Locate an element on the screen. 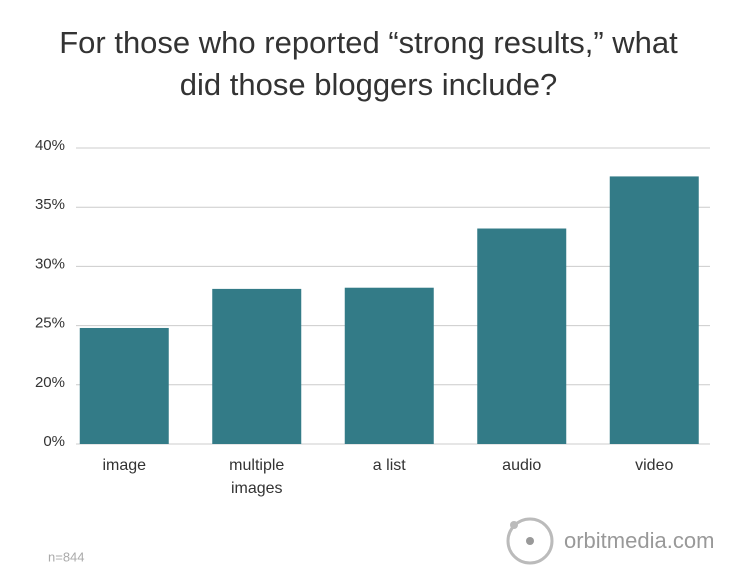 The width and height of the screenshot is (737, 569). logo-orbit is located at coordinates (514, 525).